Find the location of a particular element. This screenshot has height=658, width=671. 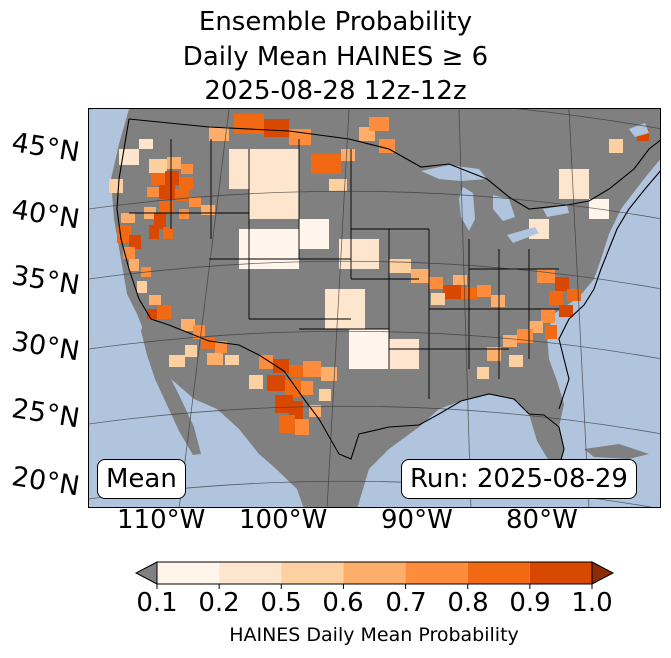

lon-label-110w: 110°W is located at coordinates (161, 520).